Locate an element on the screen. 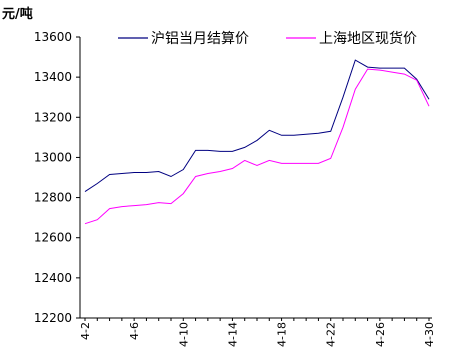 The image size is (456, 356). legend: 沪铝当月结算价 上海地区现货价 is located at coordinates (267, 38).